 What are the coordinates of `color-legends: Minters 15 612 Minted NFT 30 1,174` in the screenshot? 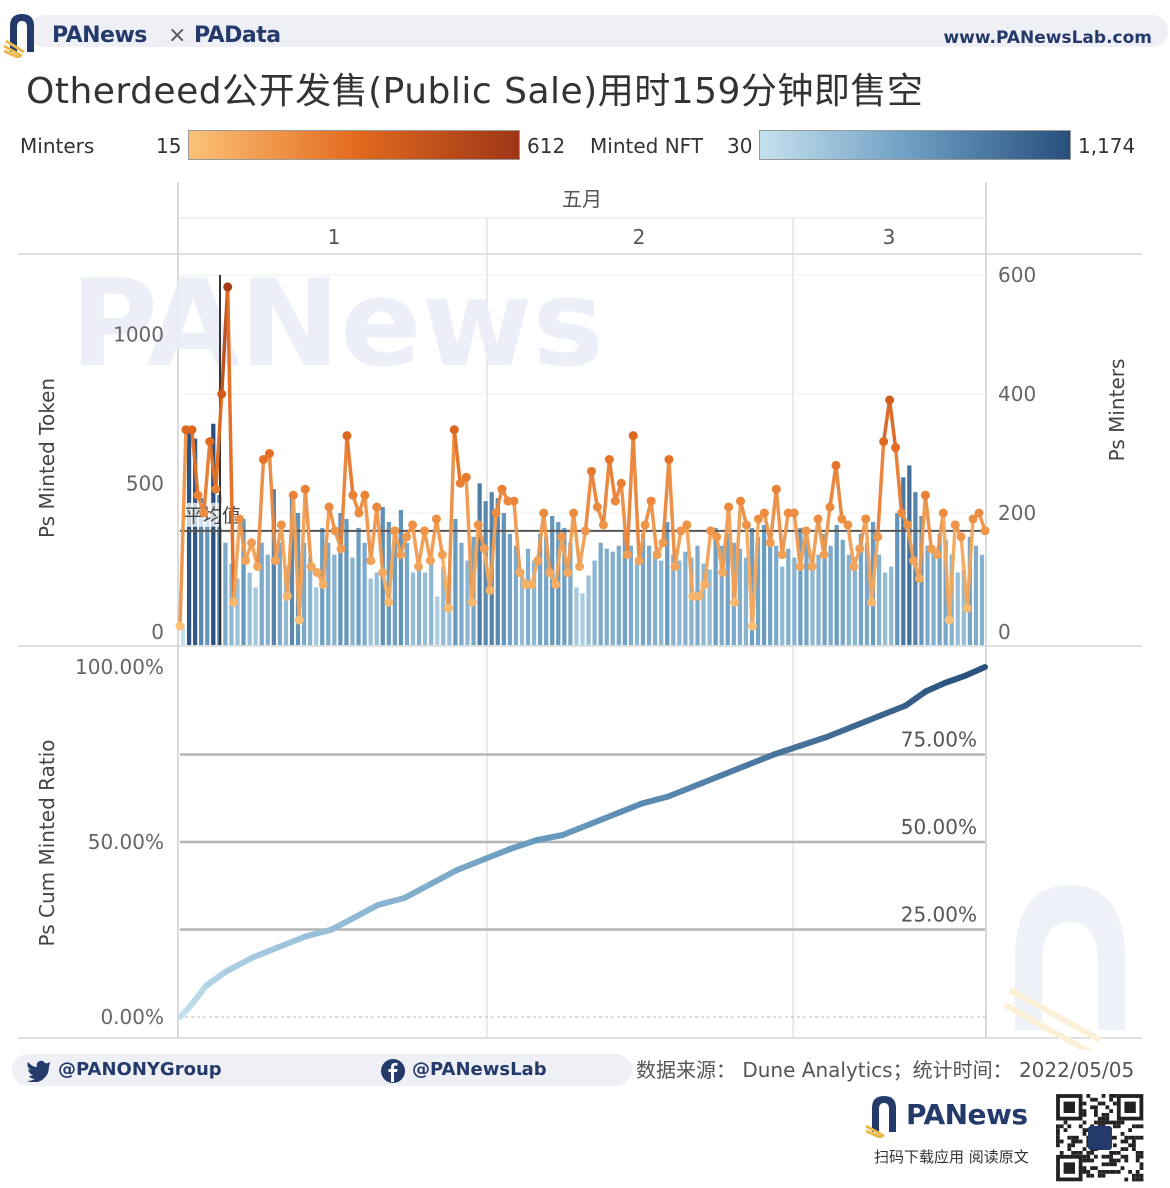 It's located at (585, 145).